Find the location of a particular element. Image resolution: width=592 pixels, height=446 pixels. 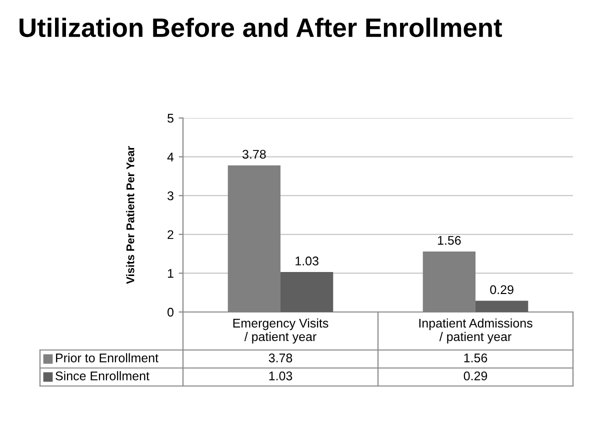

legend-label: Prior to Enrollment is located at coordinates (107, 357).